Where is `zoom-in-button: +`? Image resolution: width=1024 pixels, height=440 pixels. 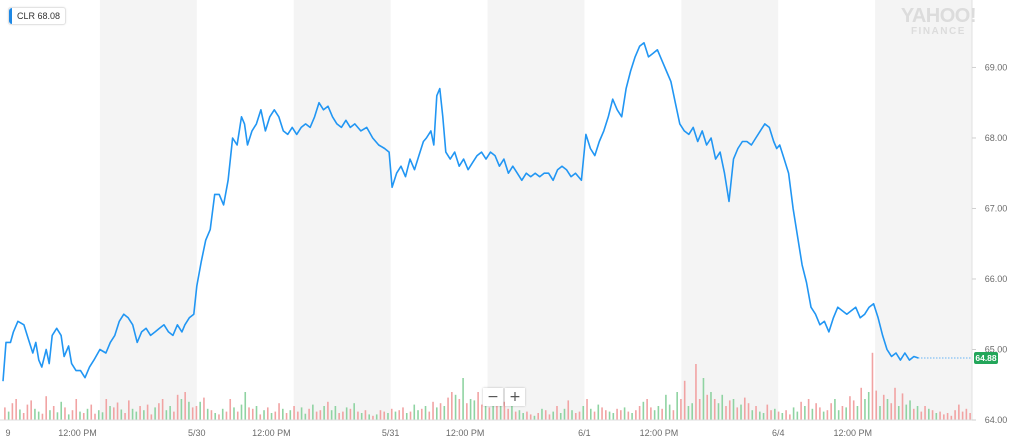
zoom-in-button: + is located at coordinates (515, 397).